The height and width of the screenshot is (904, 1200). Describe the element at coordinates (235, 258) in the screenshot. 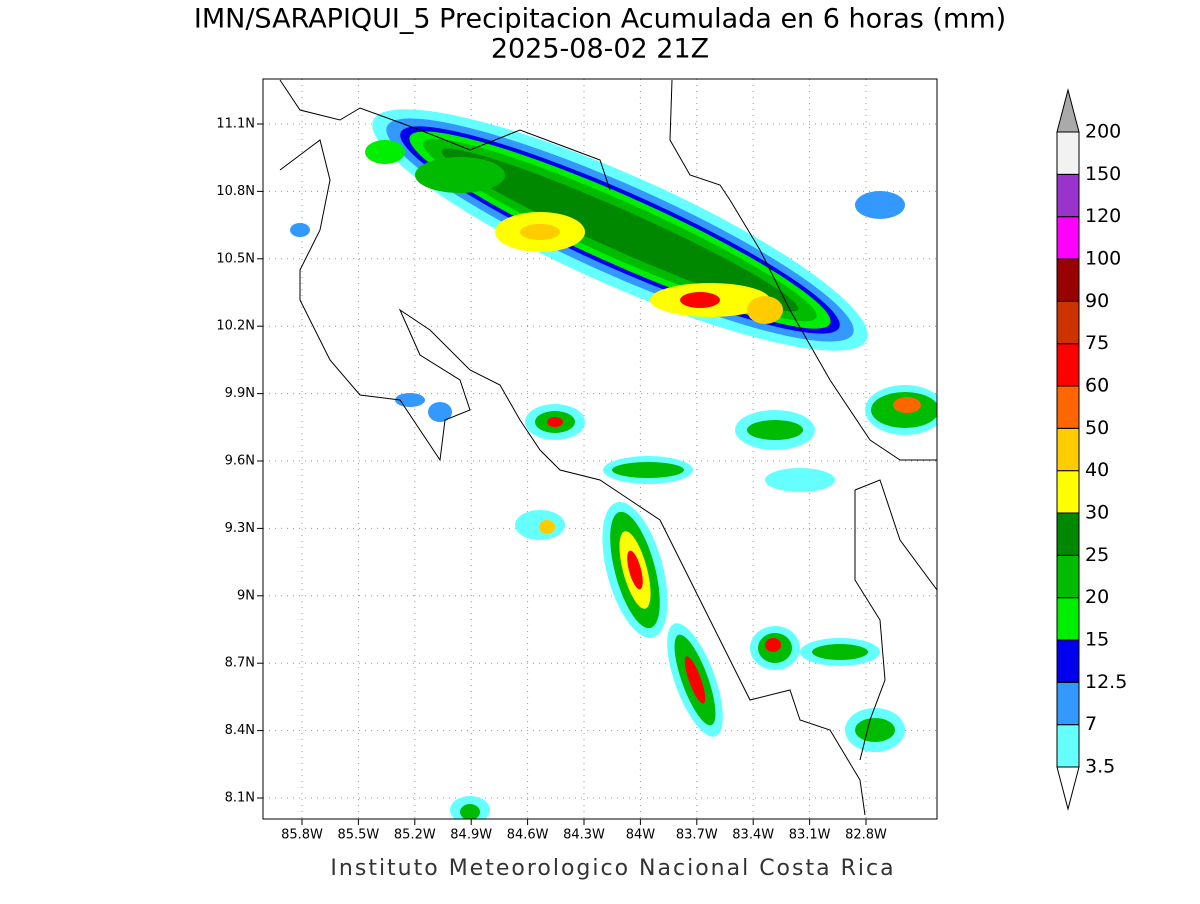

I see `lat-label: 10.5N` at that location.